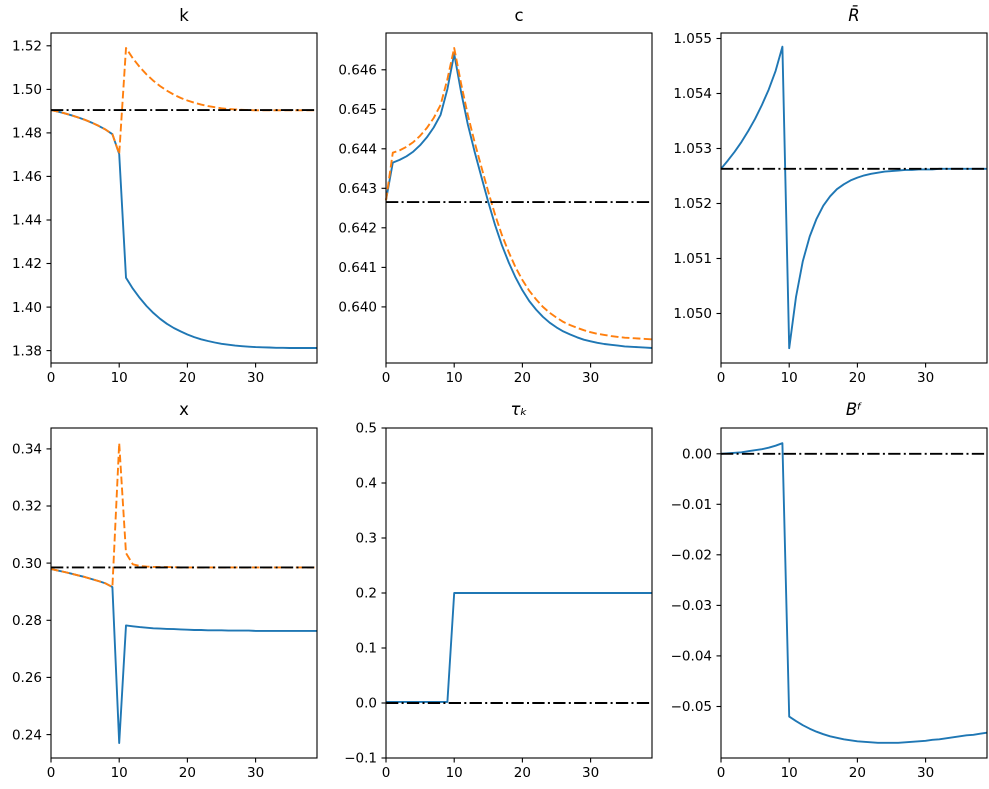 This screenshot has width=989, height=789. Describe the element at coordinates (854, 15) in the screenshot. I see `plot-title-rbar: R̄` at that location.